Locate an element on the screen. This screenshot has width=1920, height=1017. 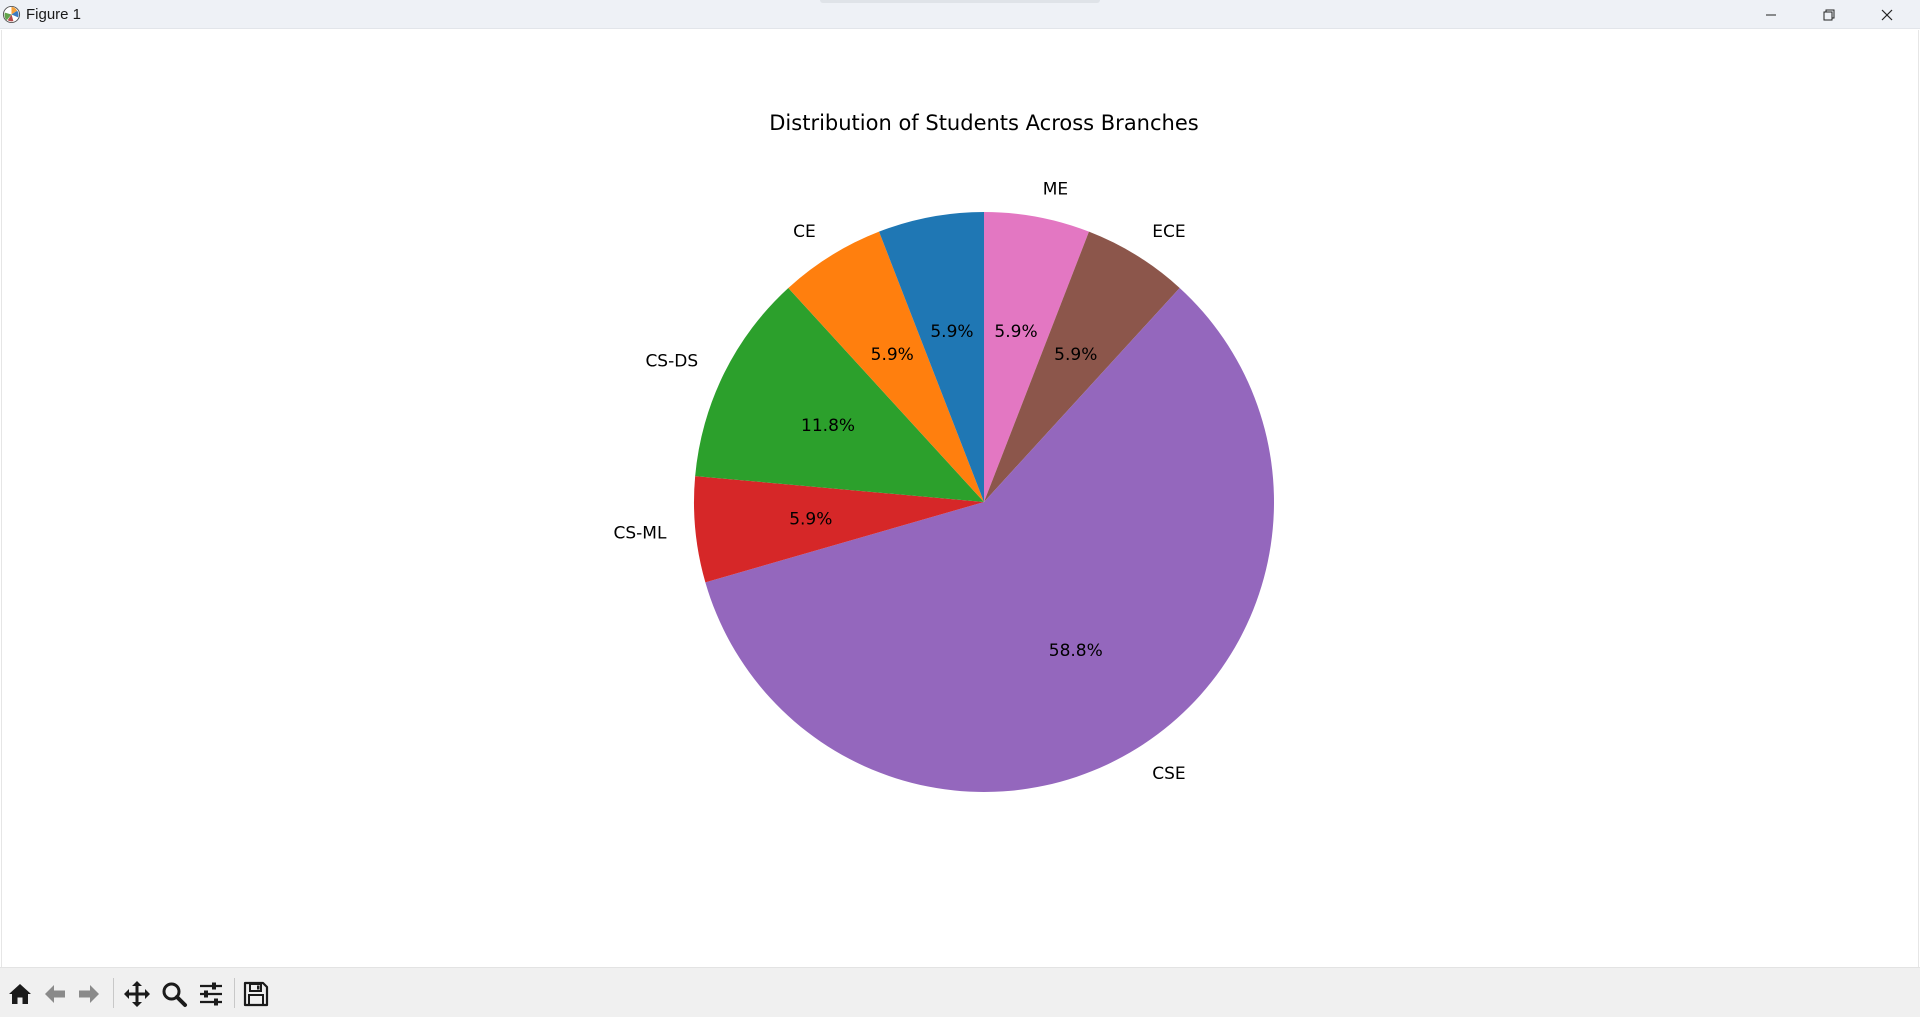
restore-icon is located at coordinates (1829, 14).